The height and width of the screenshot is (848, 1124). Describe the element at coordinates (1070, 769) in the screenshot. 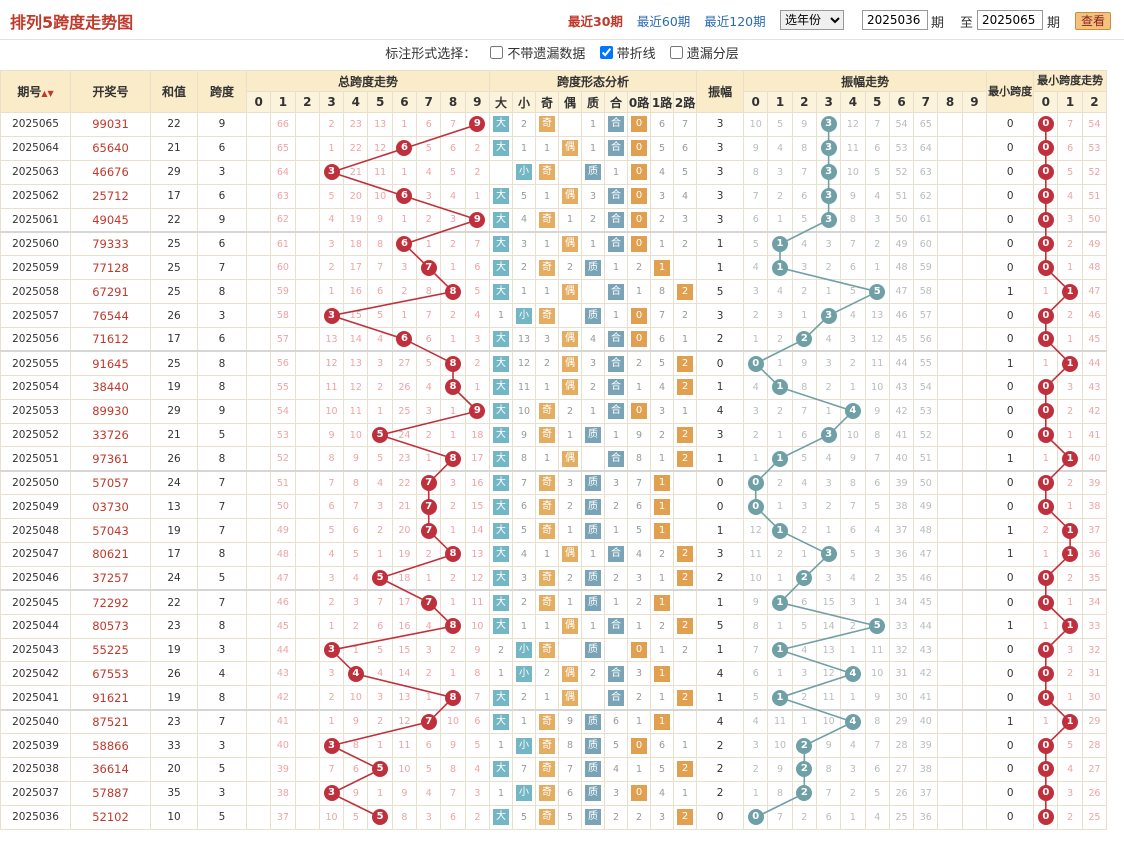

I see `min-trend-cell: 4` at that location.